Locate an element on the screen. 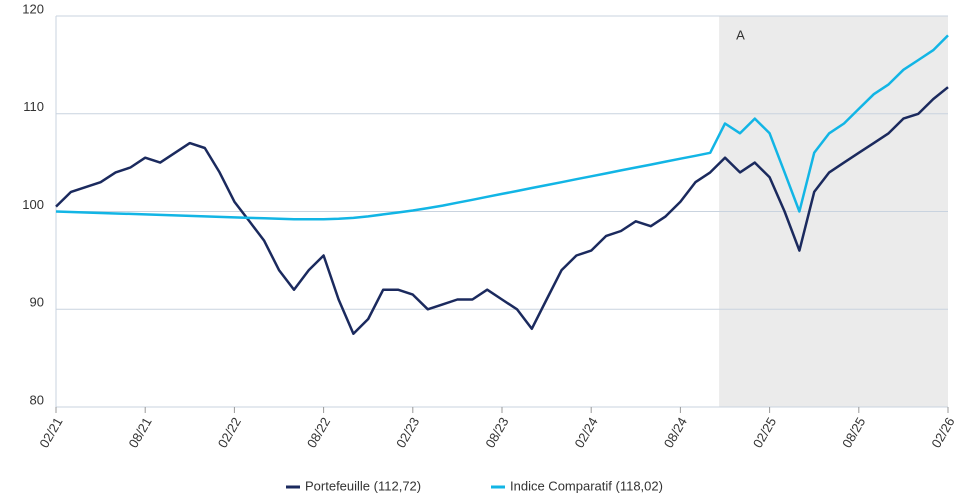 This screenshot has width=958, height=502. x-tick-label: 02/23 is located at coordinates (407, 433).